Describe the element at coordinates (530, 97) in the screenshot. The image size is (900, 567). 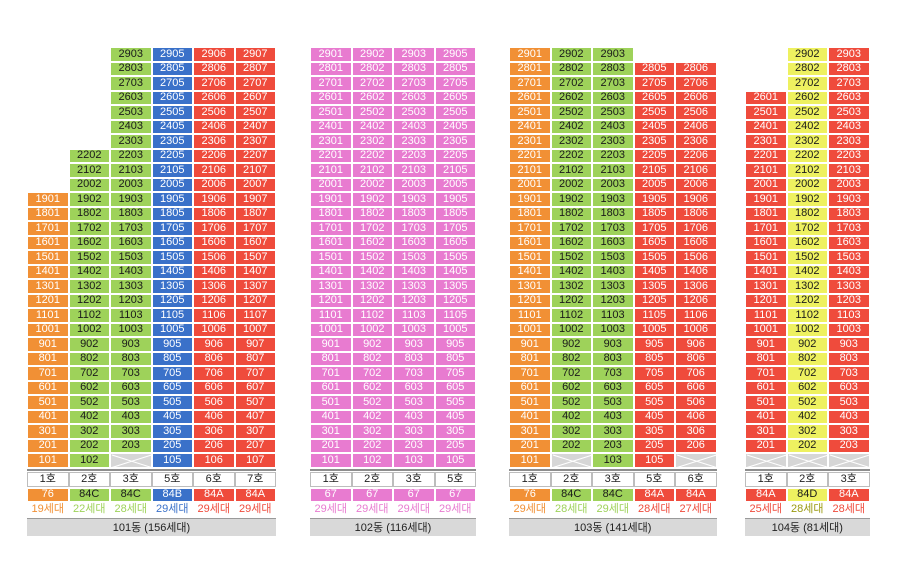
I see `unit-cell: 2601` at that location.